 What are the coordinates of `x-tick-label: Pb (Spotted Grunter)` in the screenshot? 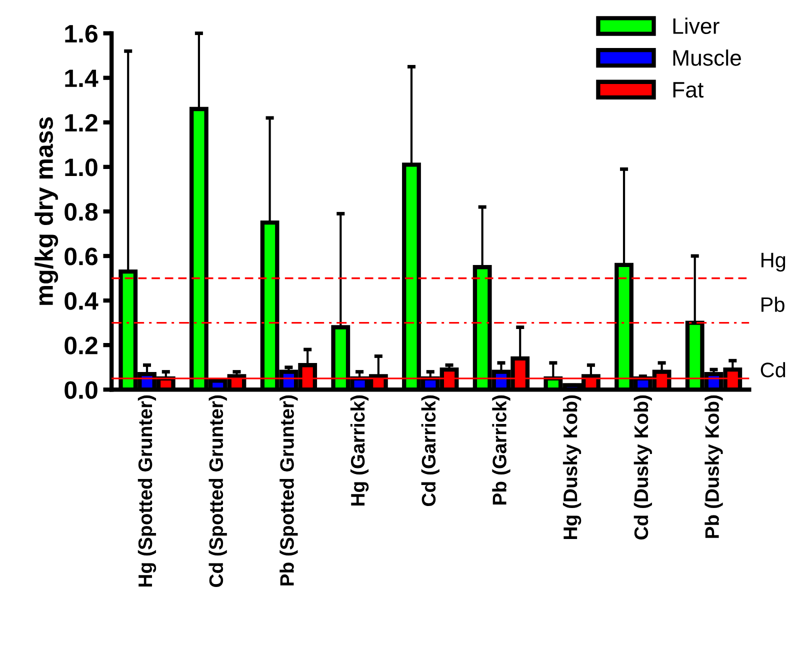 It's located at (289, 490).